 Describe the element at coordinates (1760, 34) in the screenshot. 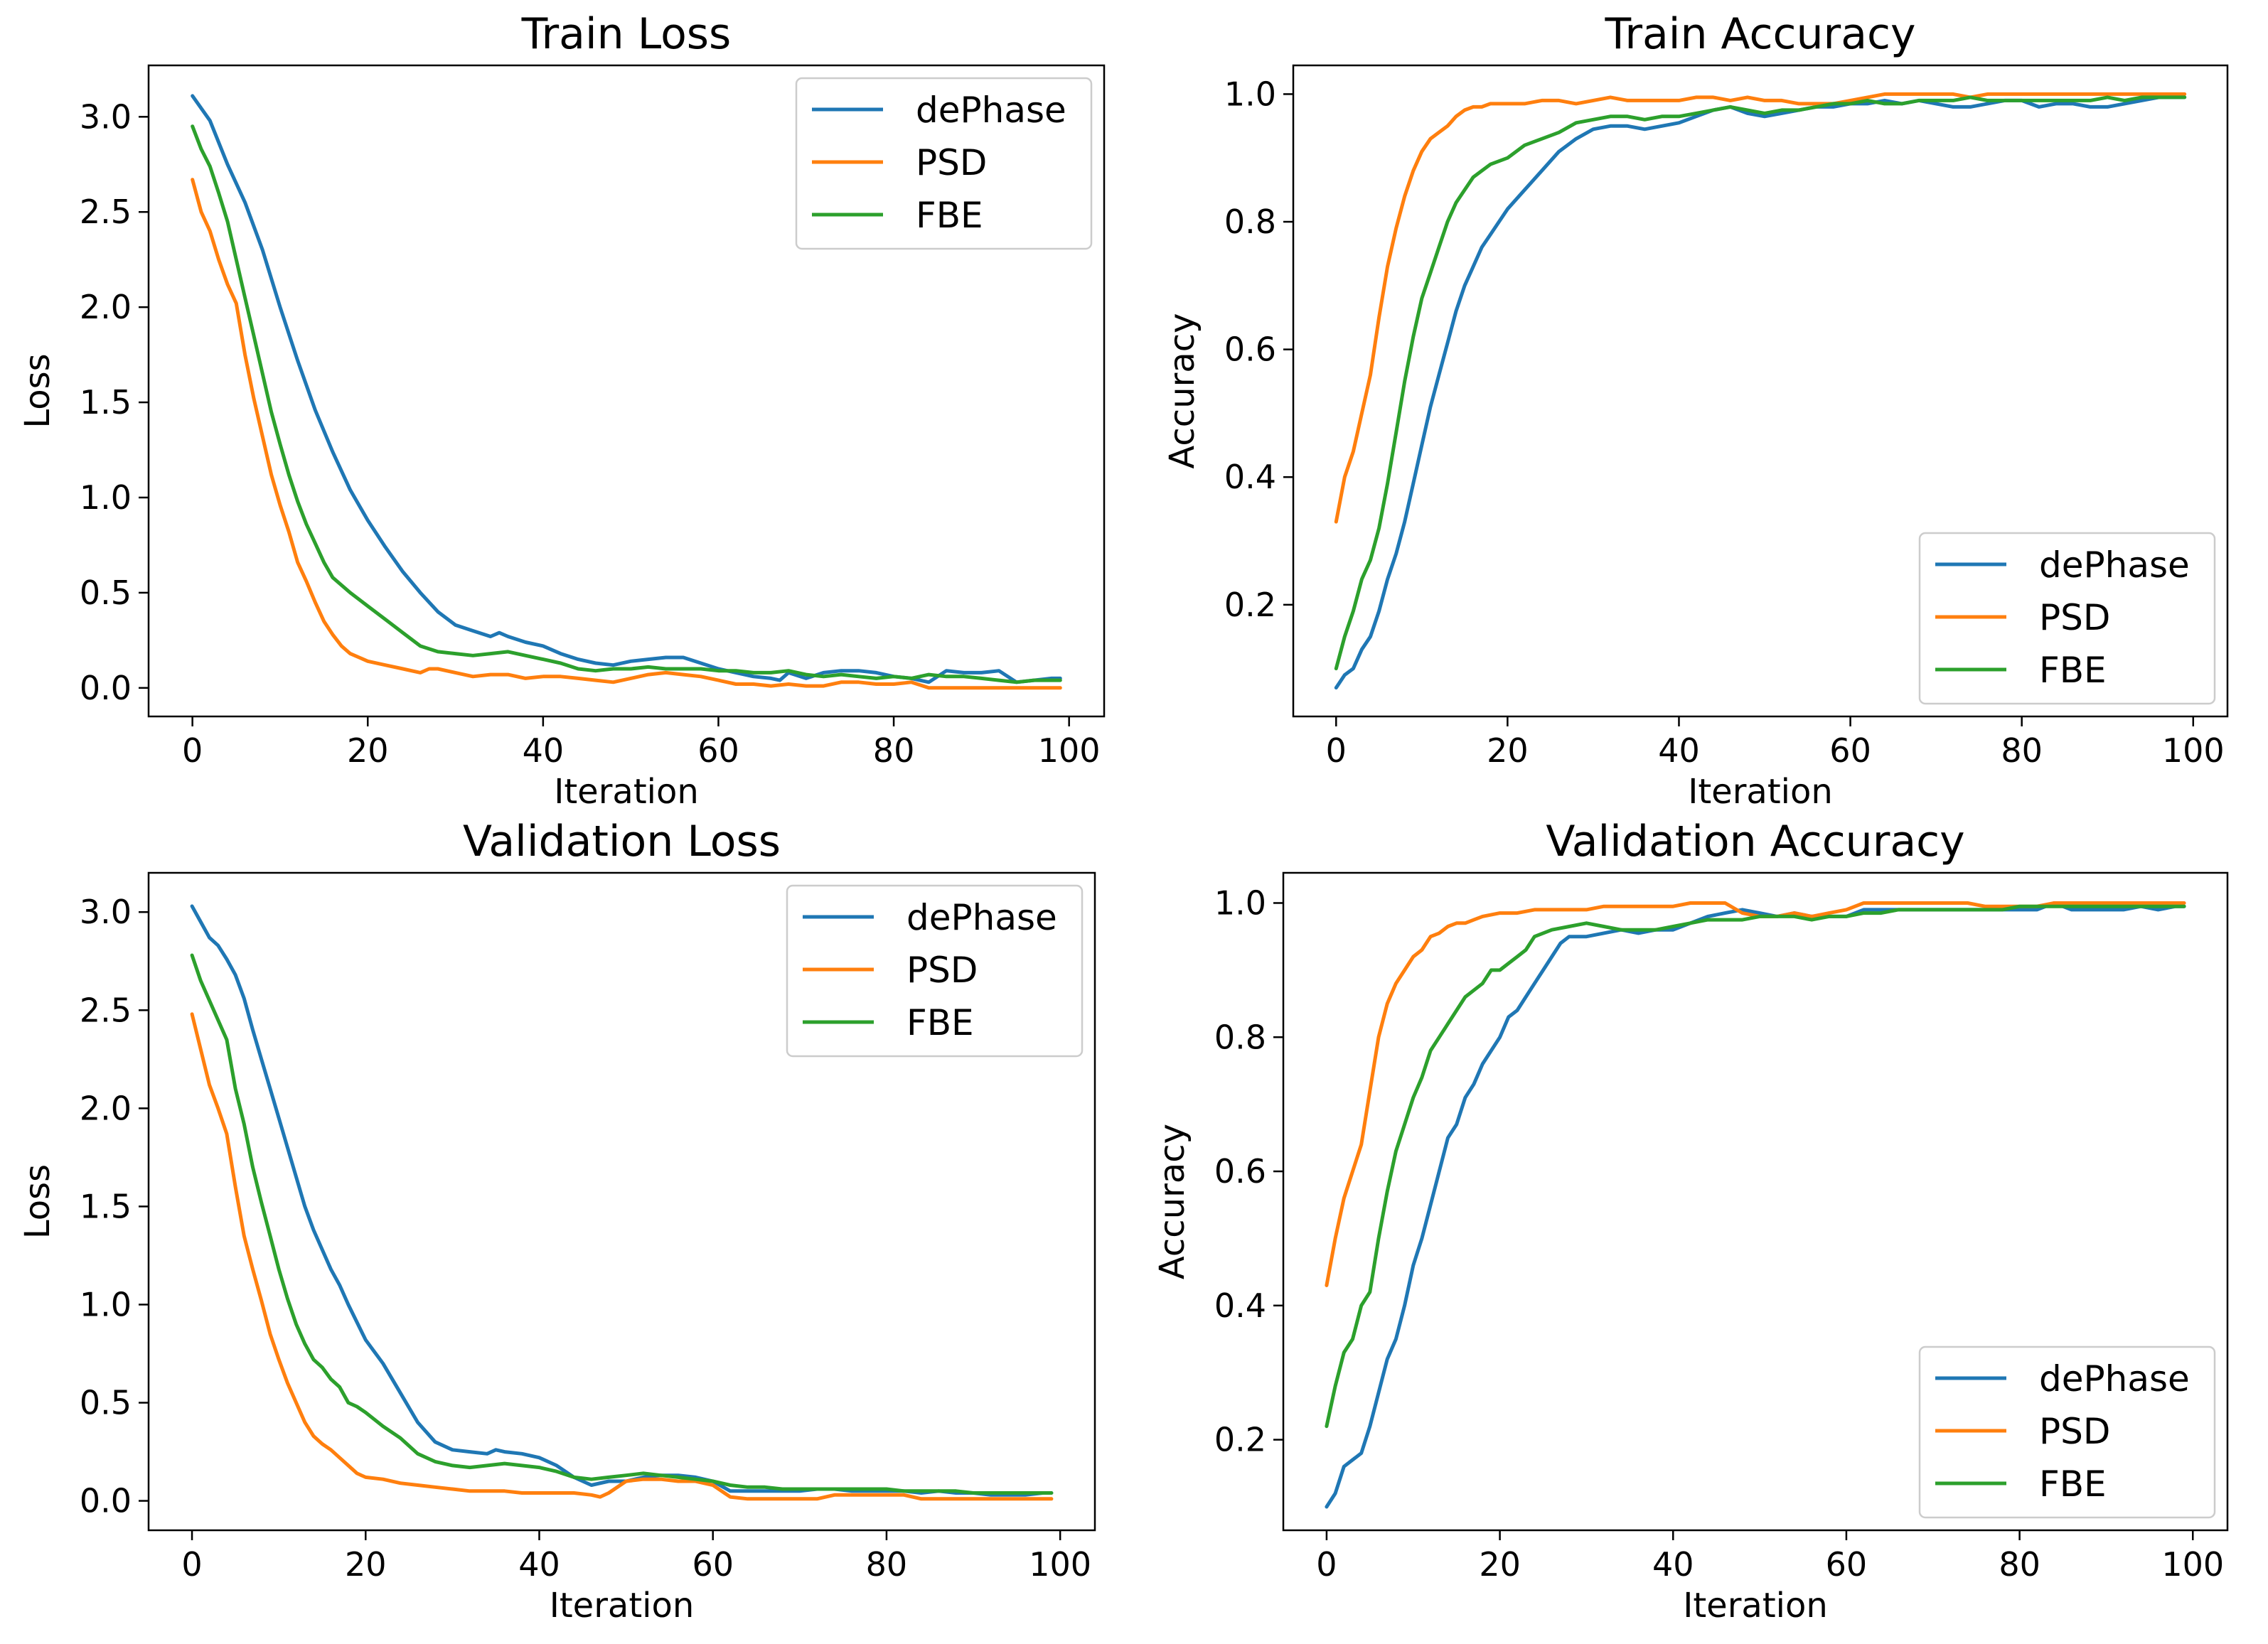

I see `chart-title: Train Accuracy` at that location.